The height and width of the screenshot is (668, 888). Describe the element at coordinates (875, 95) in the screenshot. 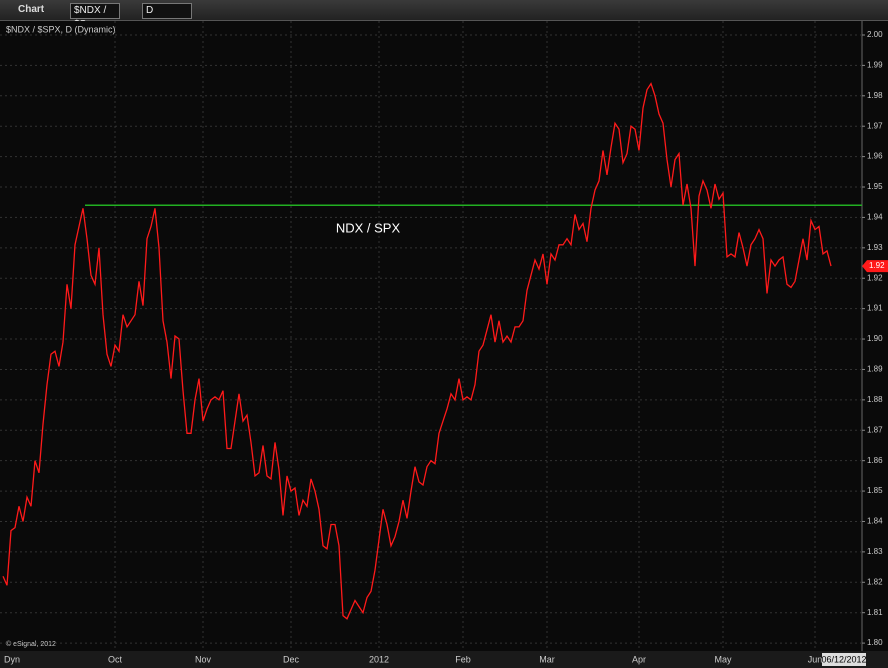

I see `y-tick-label: 1.98` at that location.